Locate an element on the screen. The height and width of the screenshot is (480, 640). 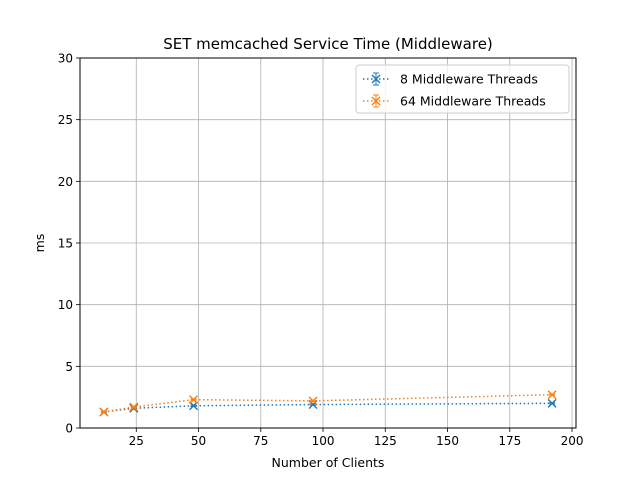
y-tick-label: 10 is located at coordinates (65, 305).